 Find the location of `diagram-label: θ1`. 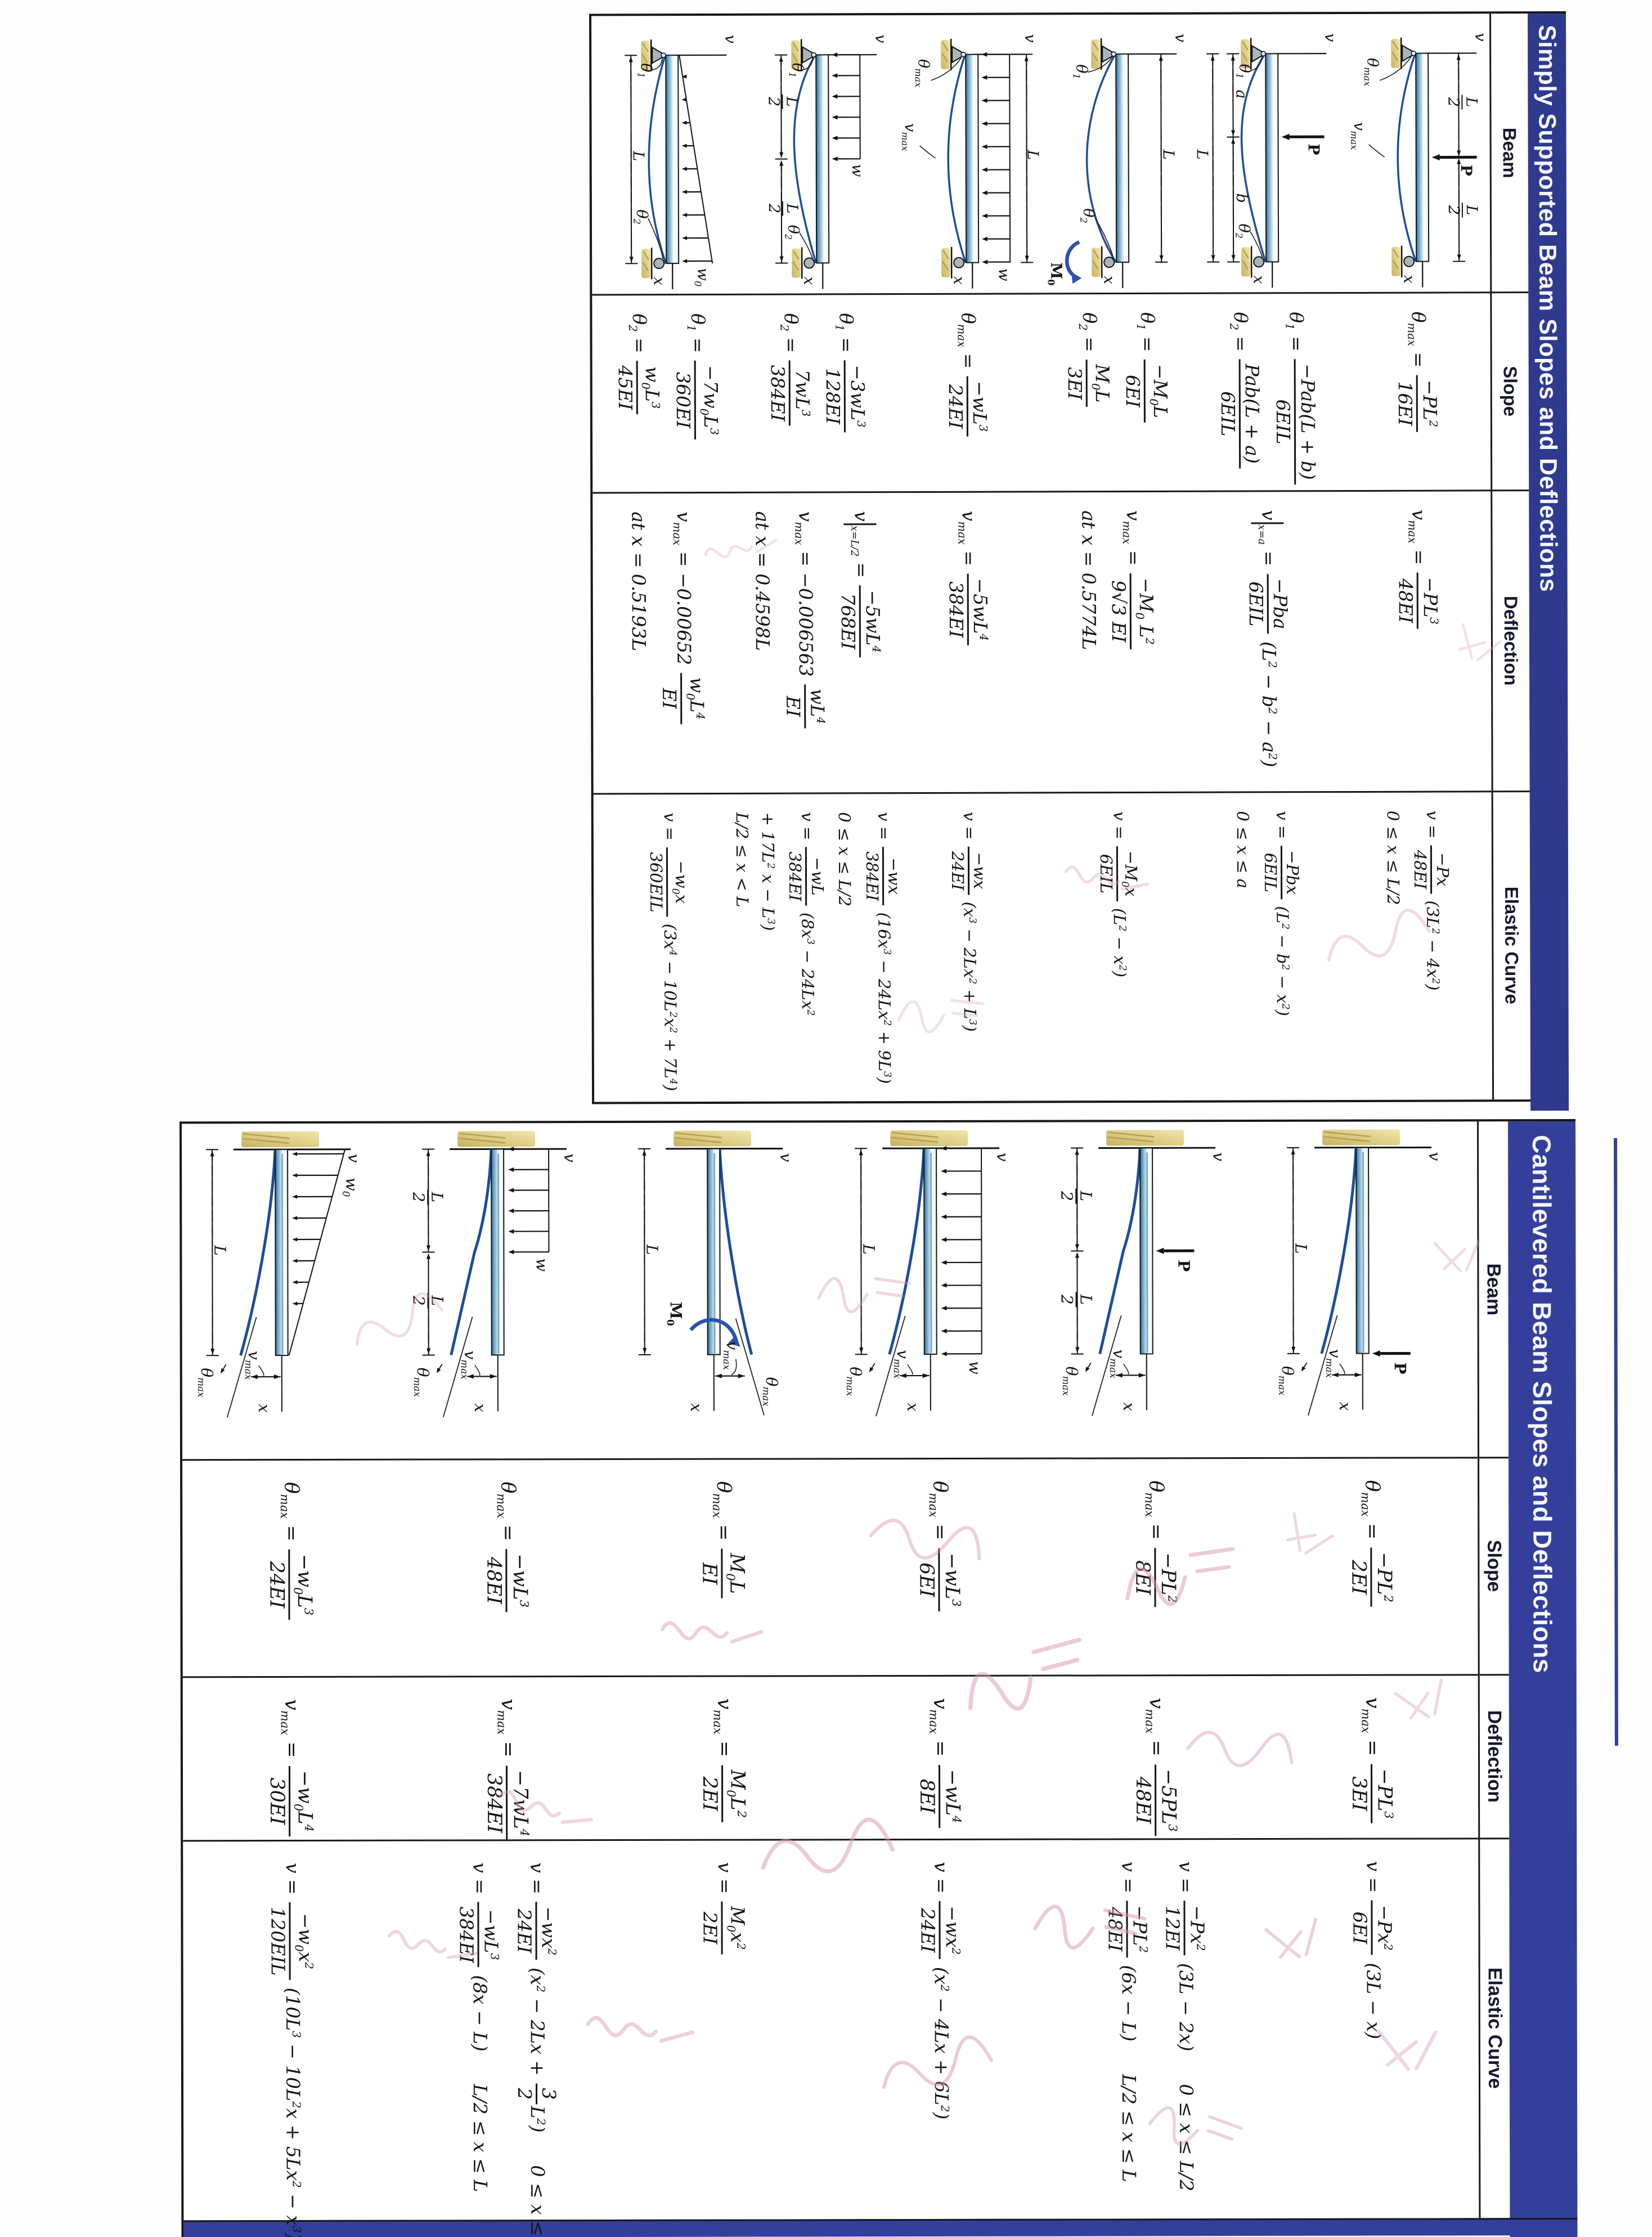

diagram-label: θ1 is located at coordinates (1080, 71).